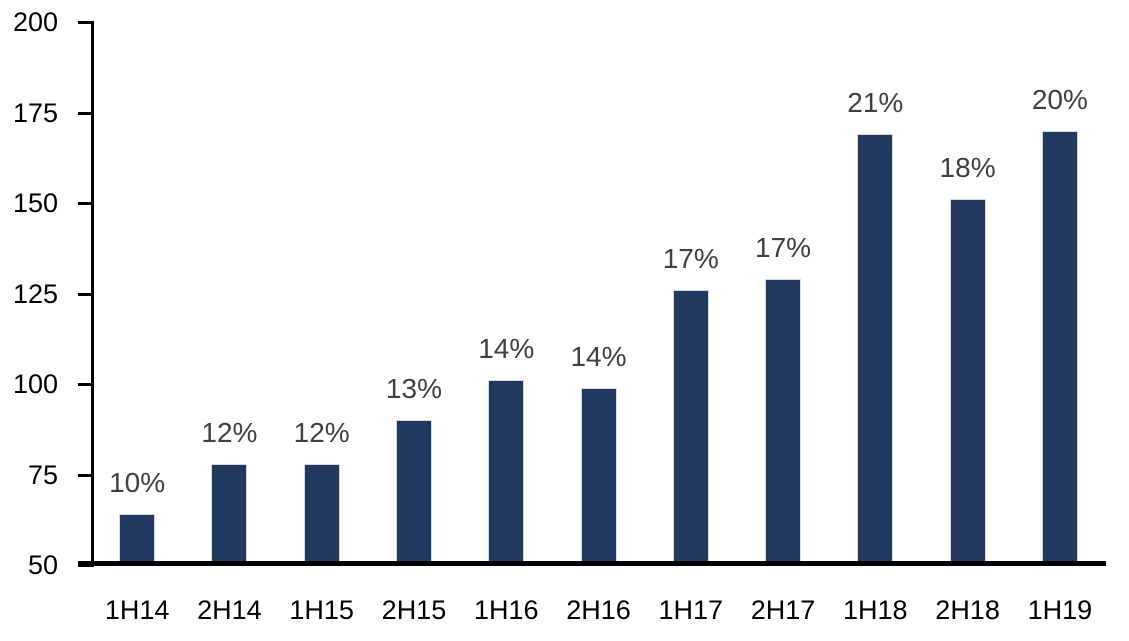 This screenshot has width=1129, height=641. What do you see at coordinates (229, 610) in the screenshot?
I see `x-axis-label: 2H14` at bounding box center [229, 610].